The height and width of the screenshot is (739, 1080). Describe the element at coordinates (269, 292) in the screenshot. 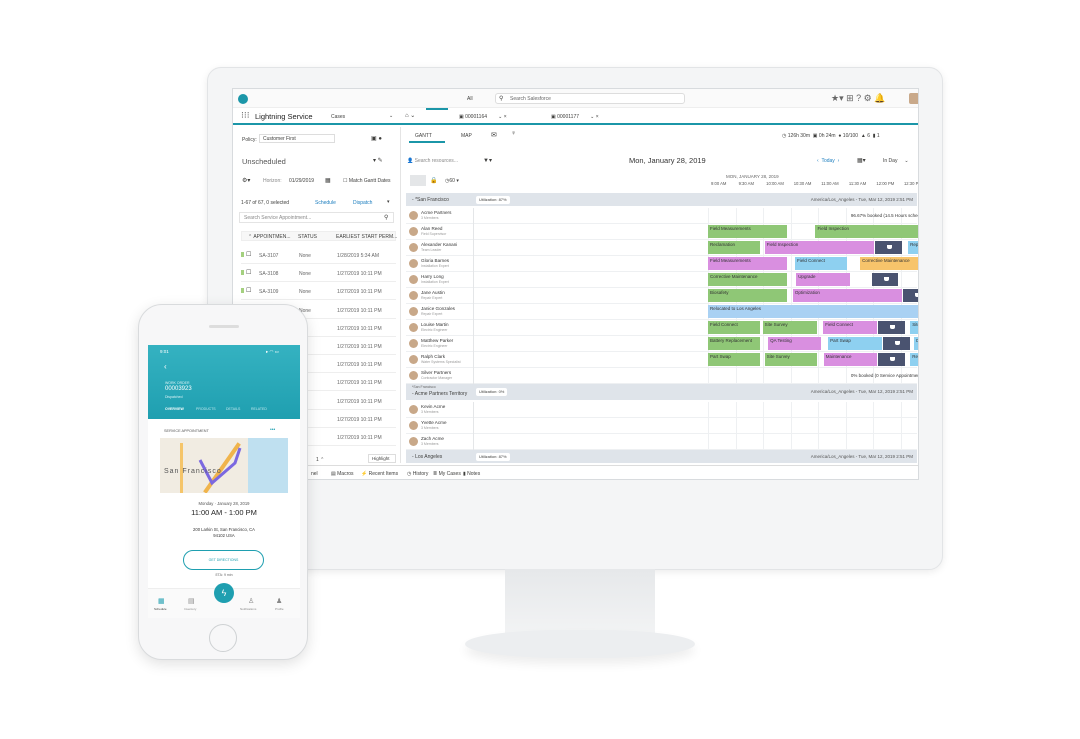

I see `appointment-id: SA-3109` at that location.